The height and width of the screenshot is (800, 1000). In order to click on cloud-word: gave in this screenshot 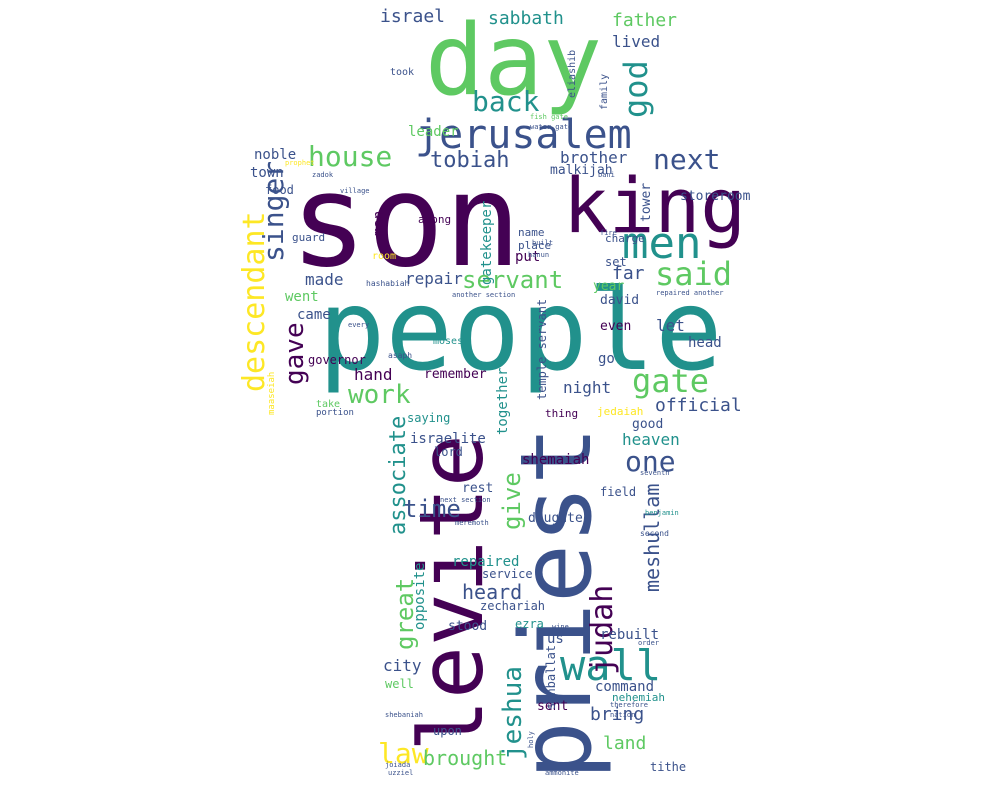, I will do `click(295, 353)`.